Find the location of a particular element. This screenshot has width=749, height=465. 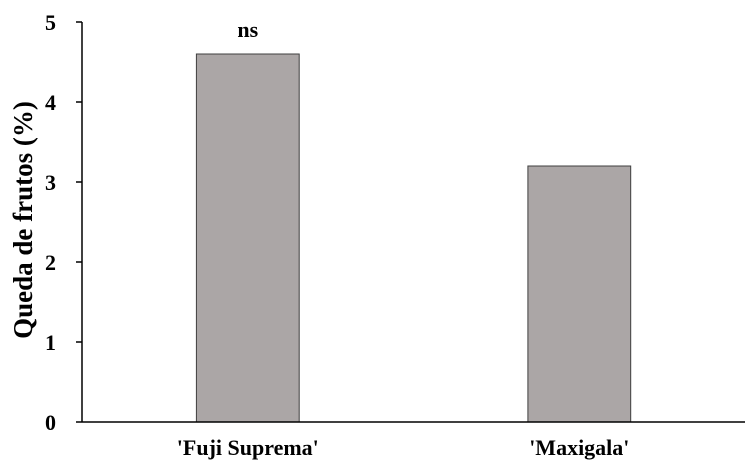

y-tick-label-1: 1 is located at coordinates (50, 342).